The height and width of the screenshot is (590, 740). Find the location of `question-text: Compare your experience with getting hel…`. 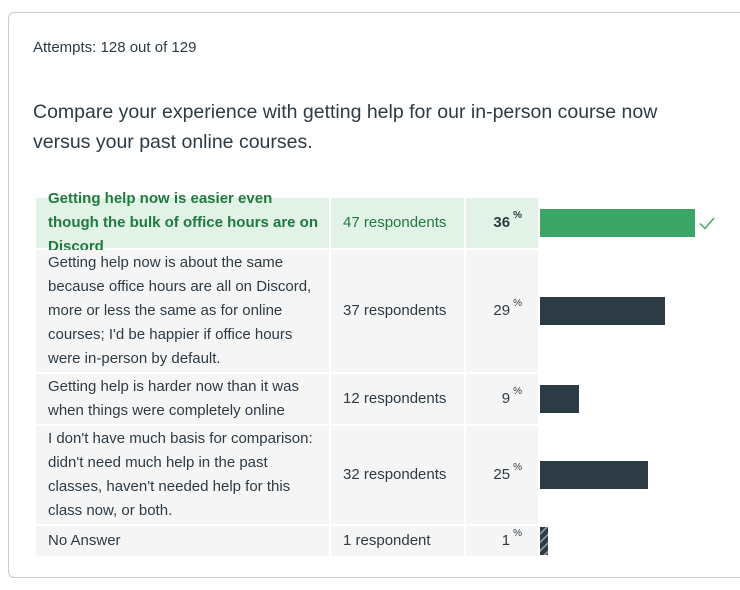

question-text: Compare your experience with getting hel… is located at coordinates (345, 127).